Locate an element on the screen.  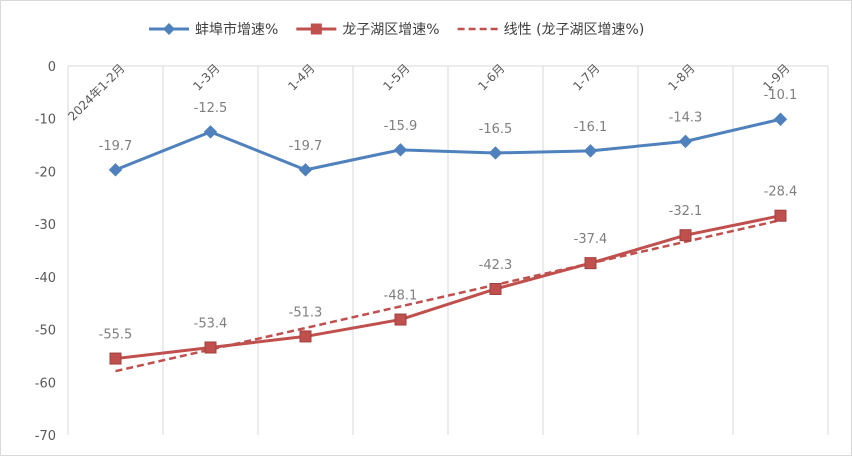
y-tick-label: -10 is located at coordinates (45, 120).